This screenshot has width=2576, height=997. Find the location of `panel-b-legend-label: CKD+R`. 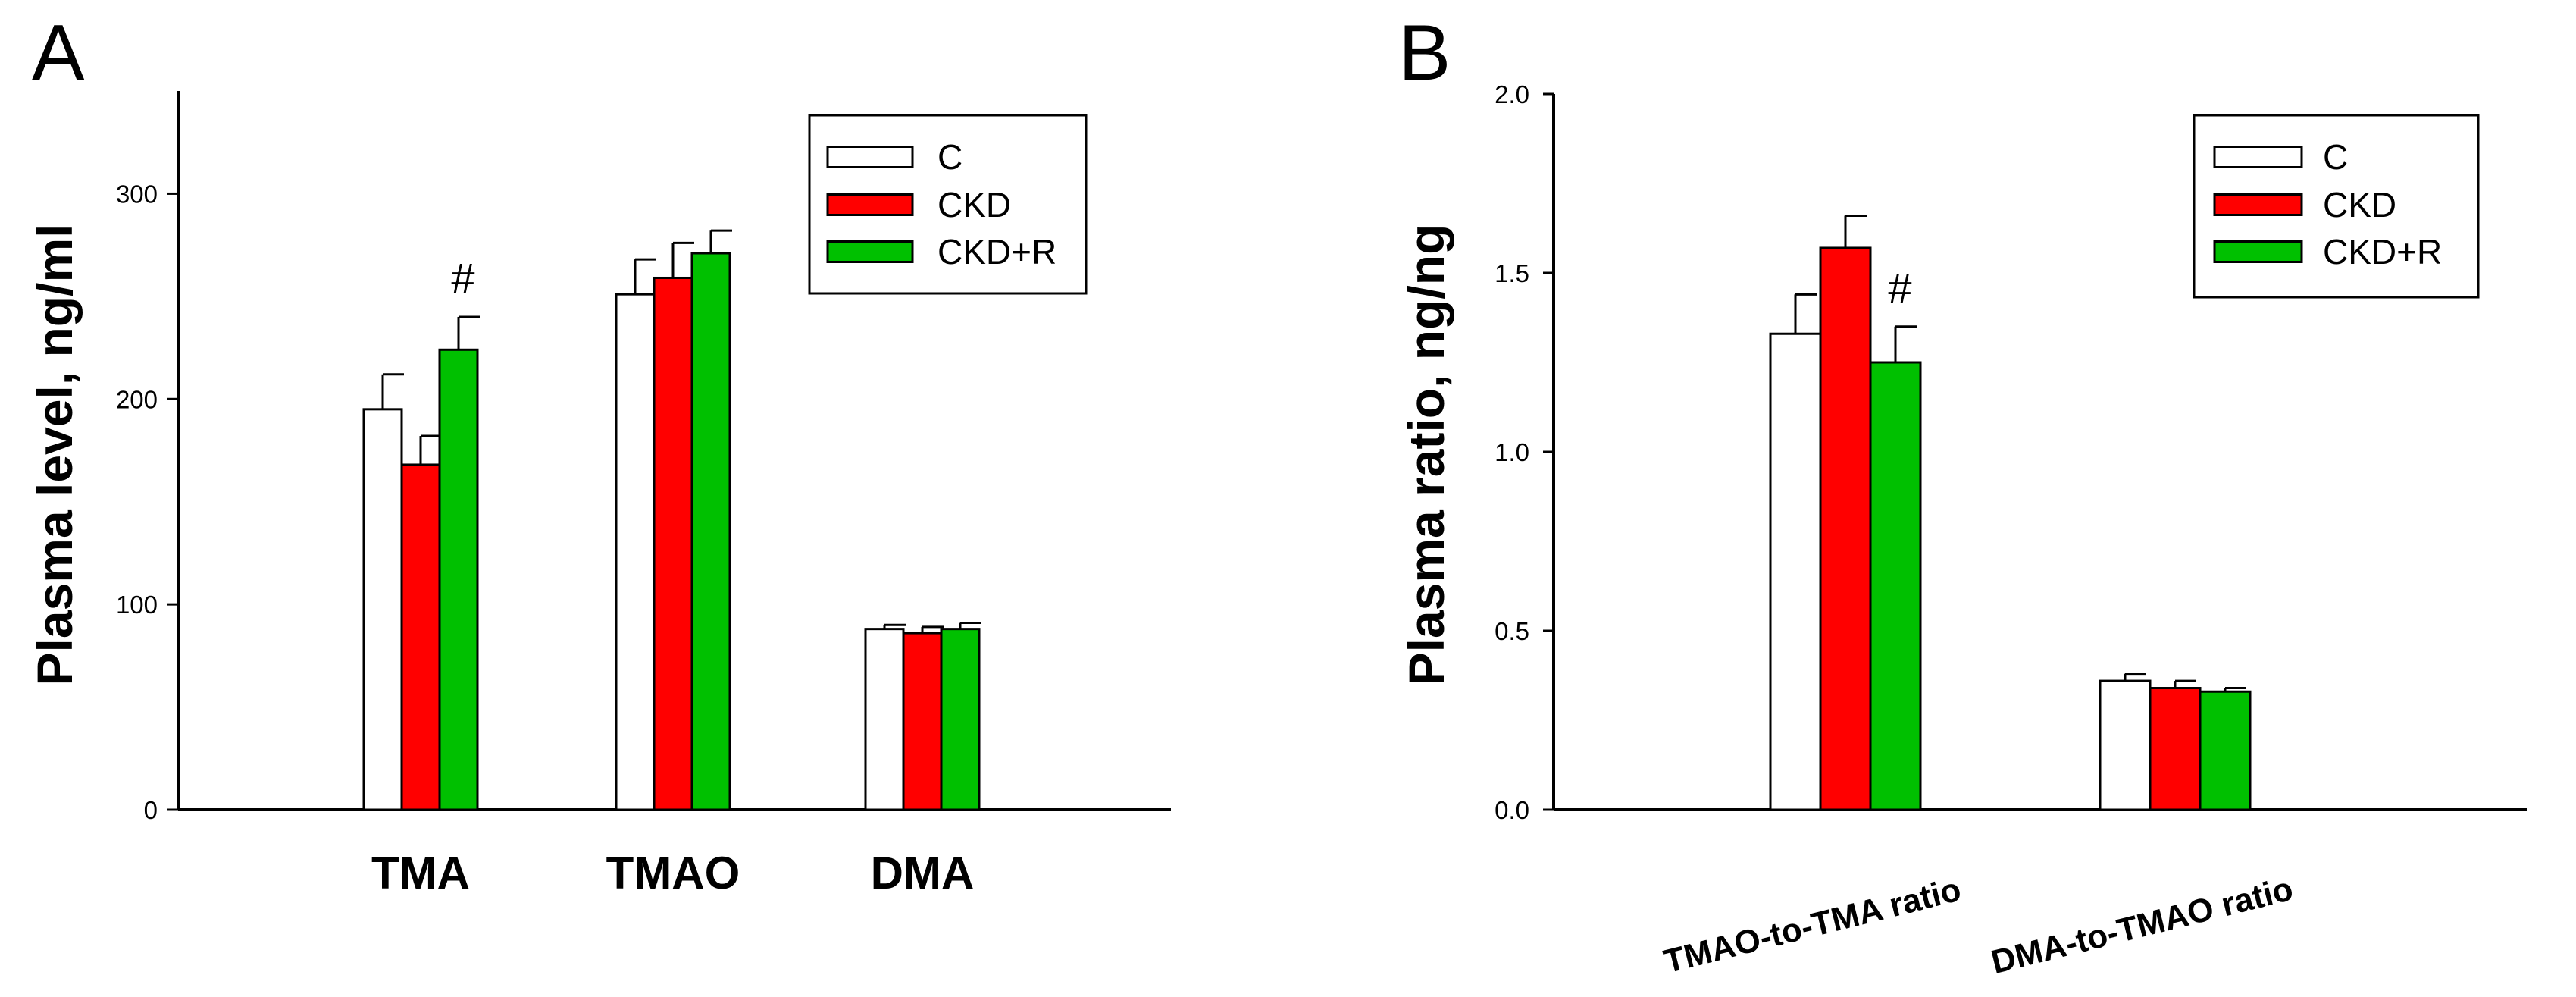

panel-b-legend-label: CKD+R is located at coordinates (2382, 251).